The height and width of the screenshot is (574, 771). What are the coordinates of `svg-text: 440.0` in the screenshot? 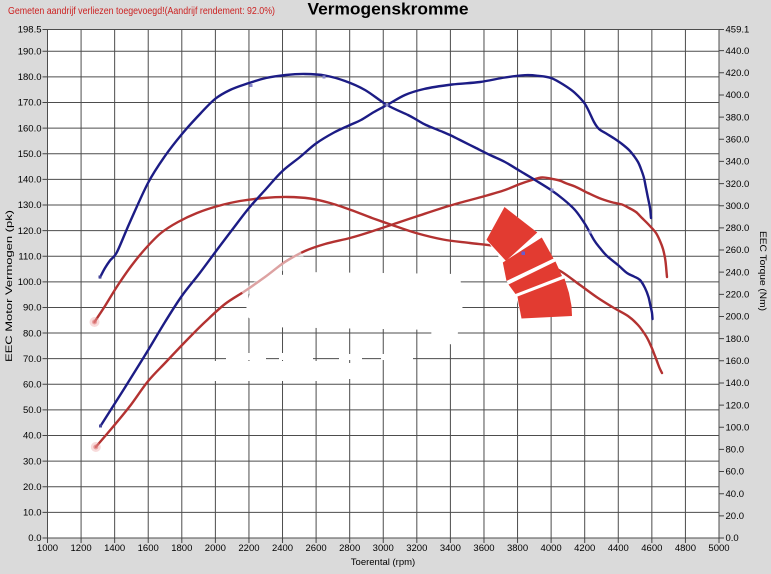 It's located at (738, 51).